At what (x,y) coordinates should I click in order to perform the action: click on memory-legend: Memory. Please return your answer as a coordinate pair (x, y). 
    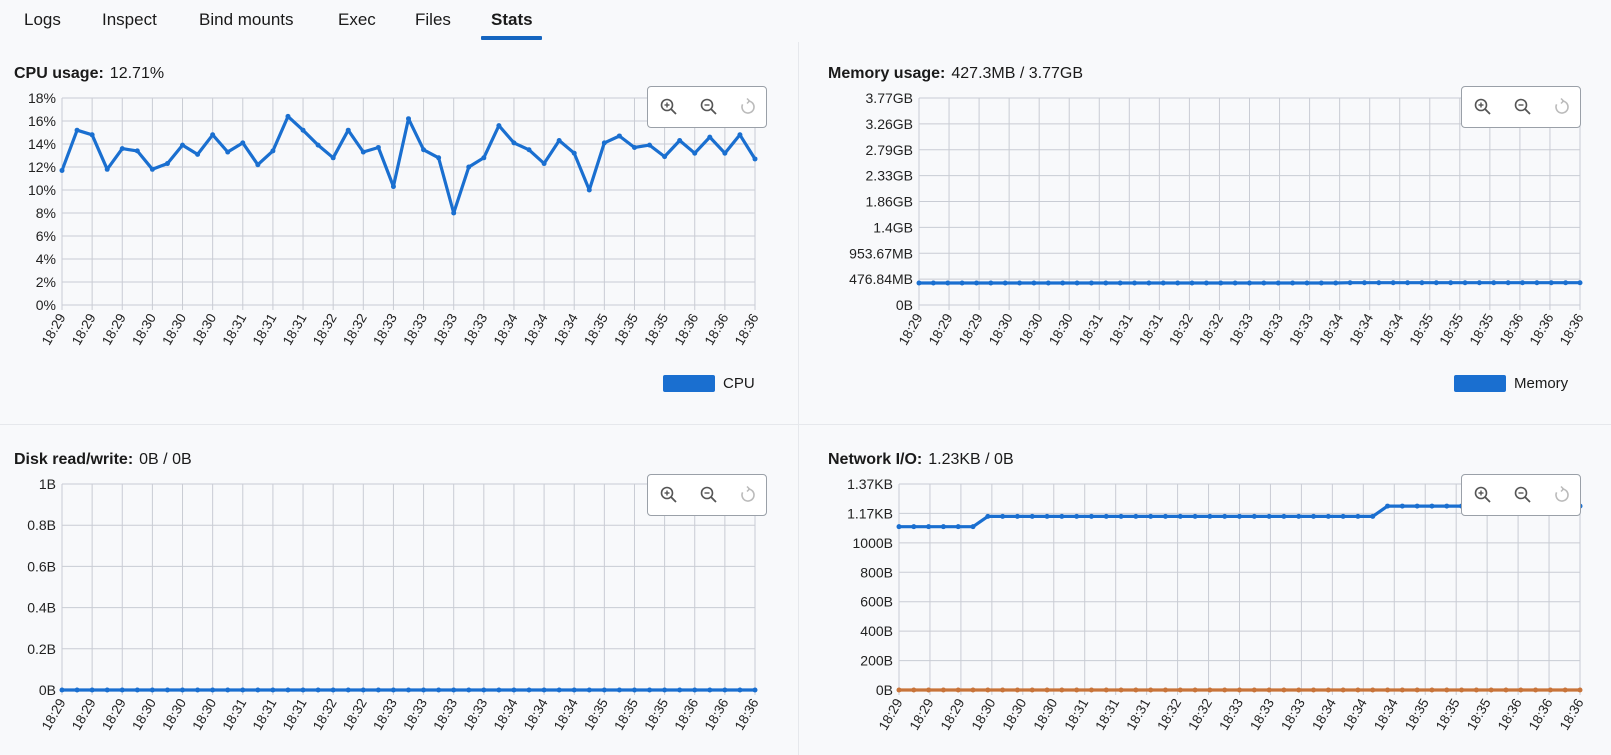
    Looking at the image, I should click on (1511, 383).